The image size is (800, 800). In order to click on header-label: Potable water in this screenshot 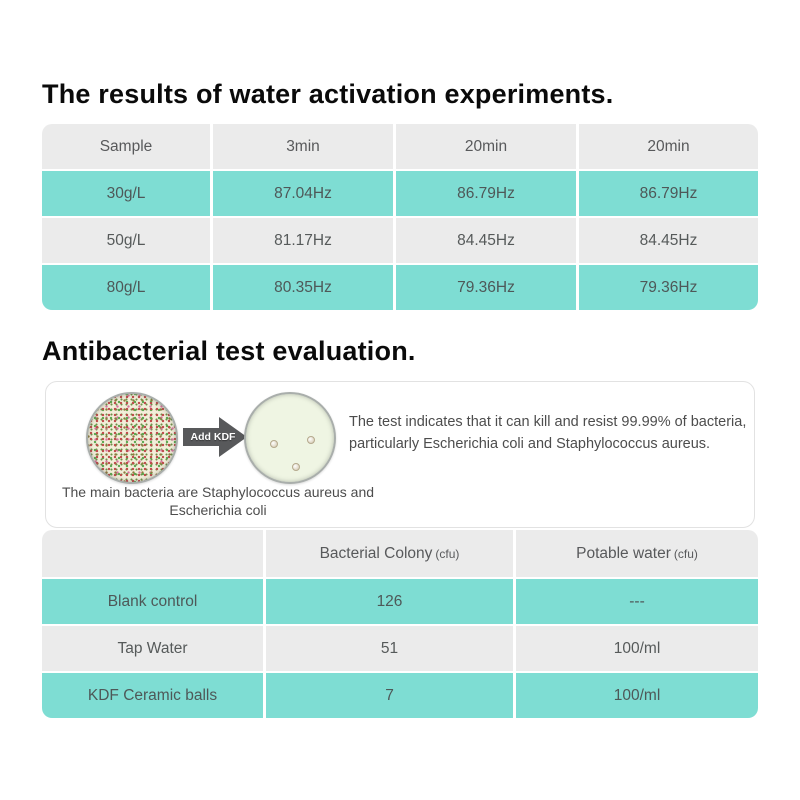, I will do `click(623, 553)`.